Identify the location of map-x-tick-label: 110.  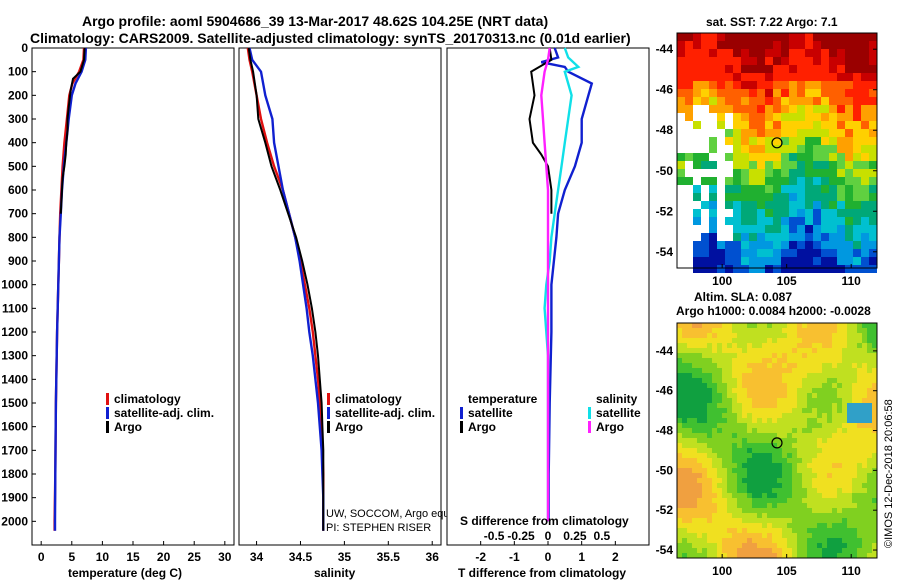
(852, 571).